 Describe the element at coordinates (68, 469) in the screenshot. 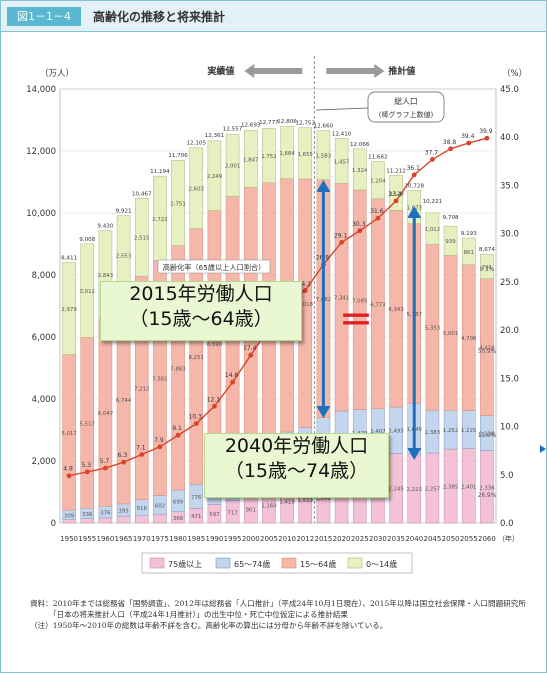

I see `aging-rate-label: 4.9` at that location.